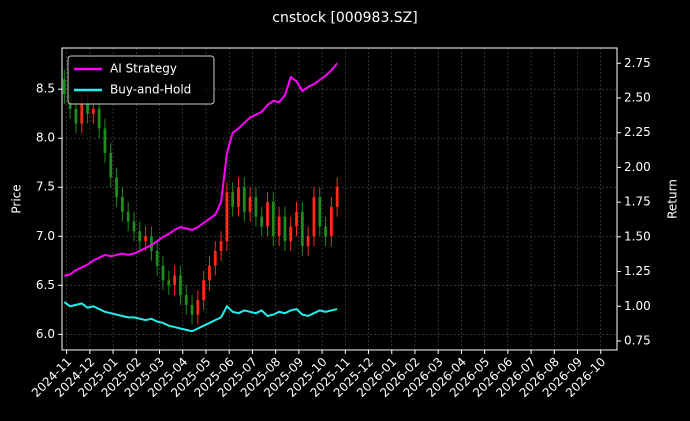  Describe the element at coordinates (637, 340) in the screenshot. I see `y2-tick-label: 0.75` at that location.